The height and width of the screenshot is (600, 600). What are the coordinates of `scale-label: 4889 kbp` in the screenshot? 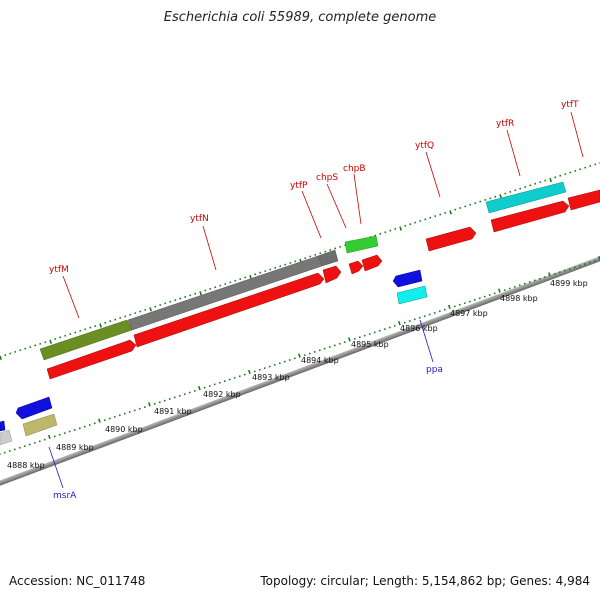 It's located at (75, 447).